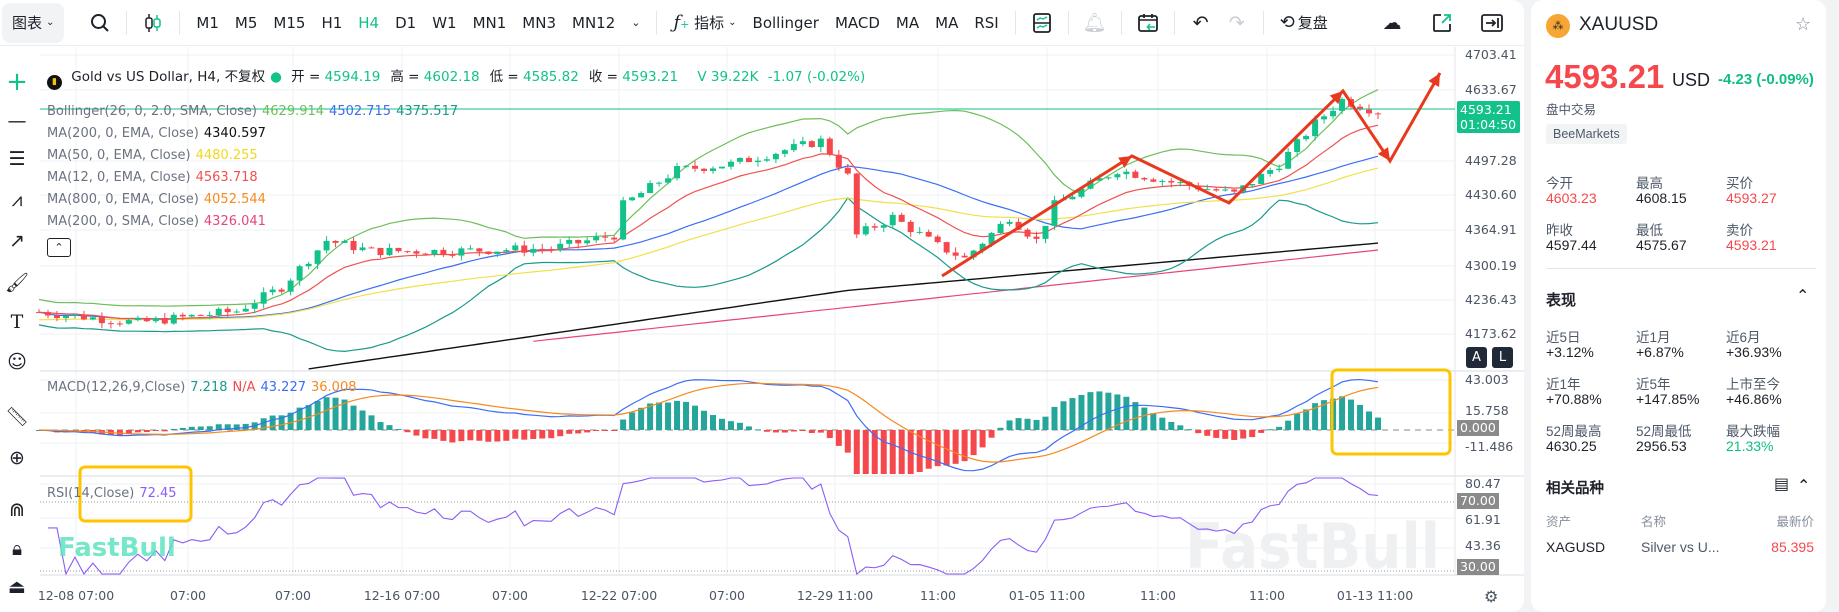 This screenshot has width=1839, height=612. I want to click on undo-icon: ↶, so click(1200, 22).